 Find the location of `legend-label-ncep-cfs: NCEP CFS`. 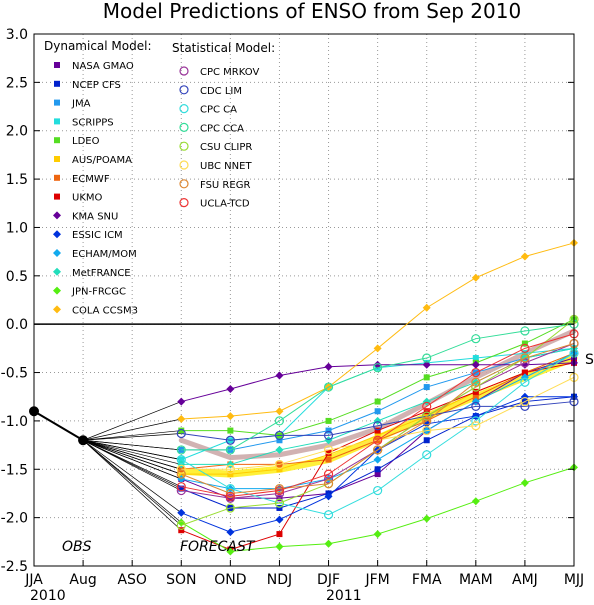

legend-label-ncep-cfs: NCEP CFS is located at coordinates (96, 85).